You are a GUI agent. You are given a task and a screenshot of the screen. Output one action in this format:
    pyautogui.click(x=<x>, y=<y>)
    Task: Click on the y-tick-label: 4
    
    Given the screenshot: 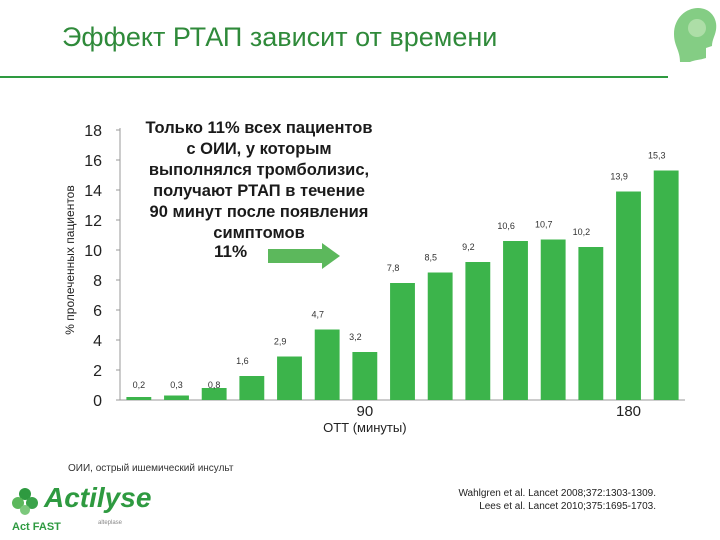 What is the action you would take?
    pyautogui.click(x=97, y=341)
    